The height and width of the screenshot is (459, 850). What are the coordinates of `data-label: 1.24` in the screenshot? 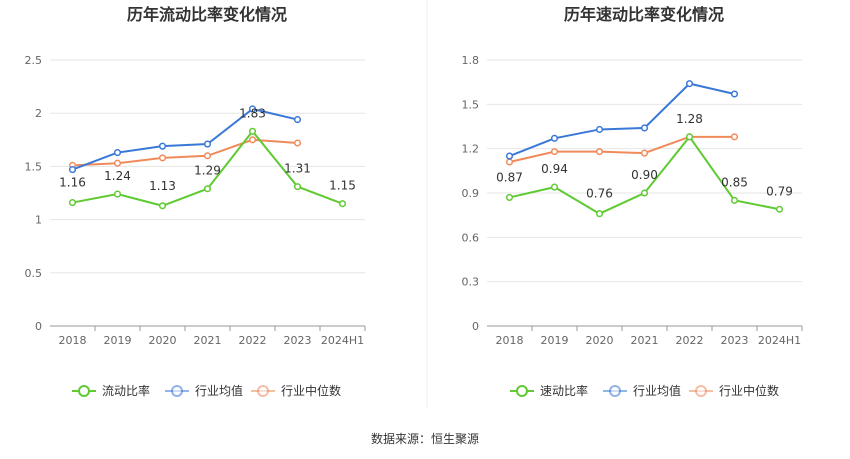 It's located at (117, 176).